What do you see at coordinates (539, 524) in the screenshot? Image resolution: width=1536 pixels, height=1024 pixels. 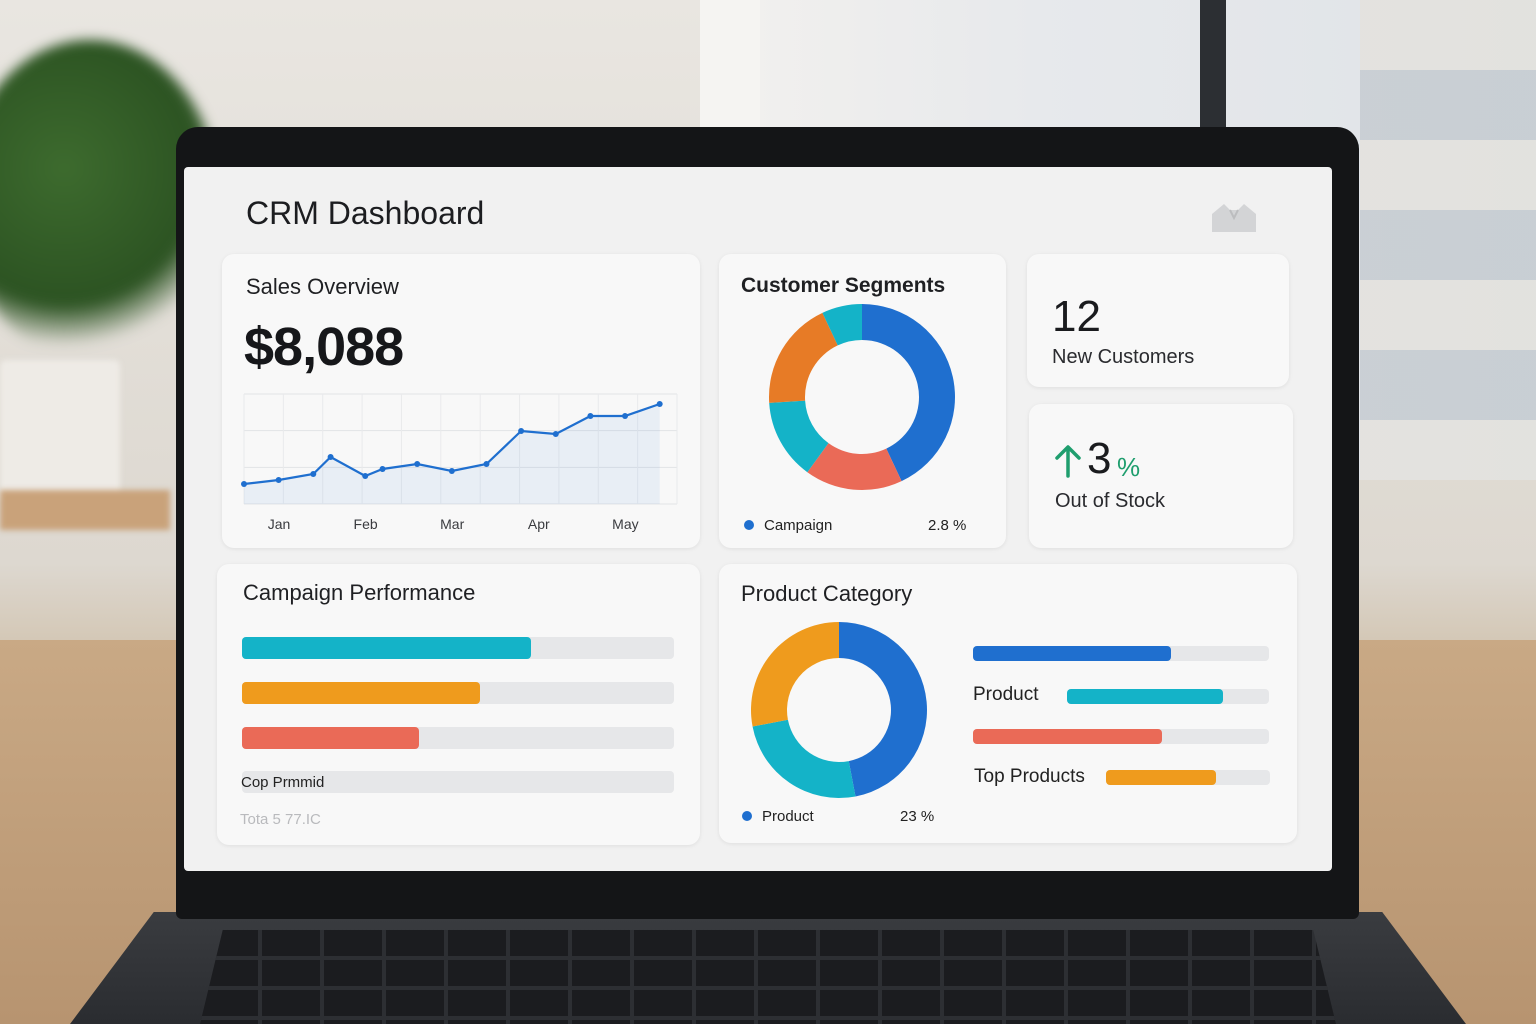 I see `x-tick-label: Apr` at bounding box center [539, 524].